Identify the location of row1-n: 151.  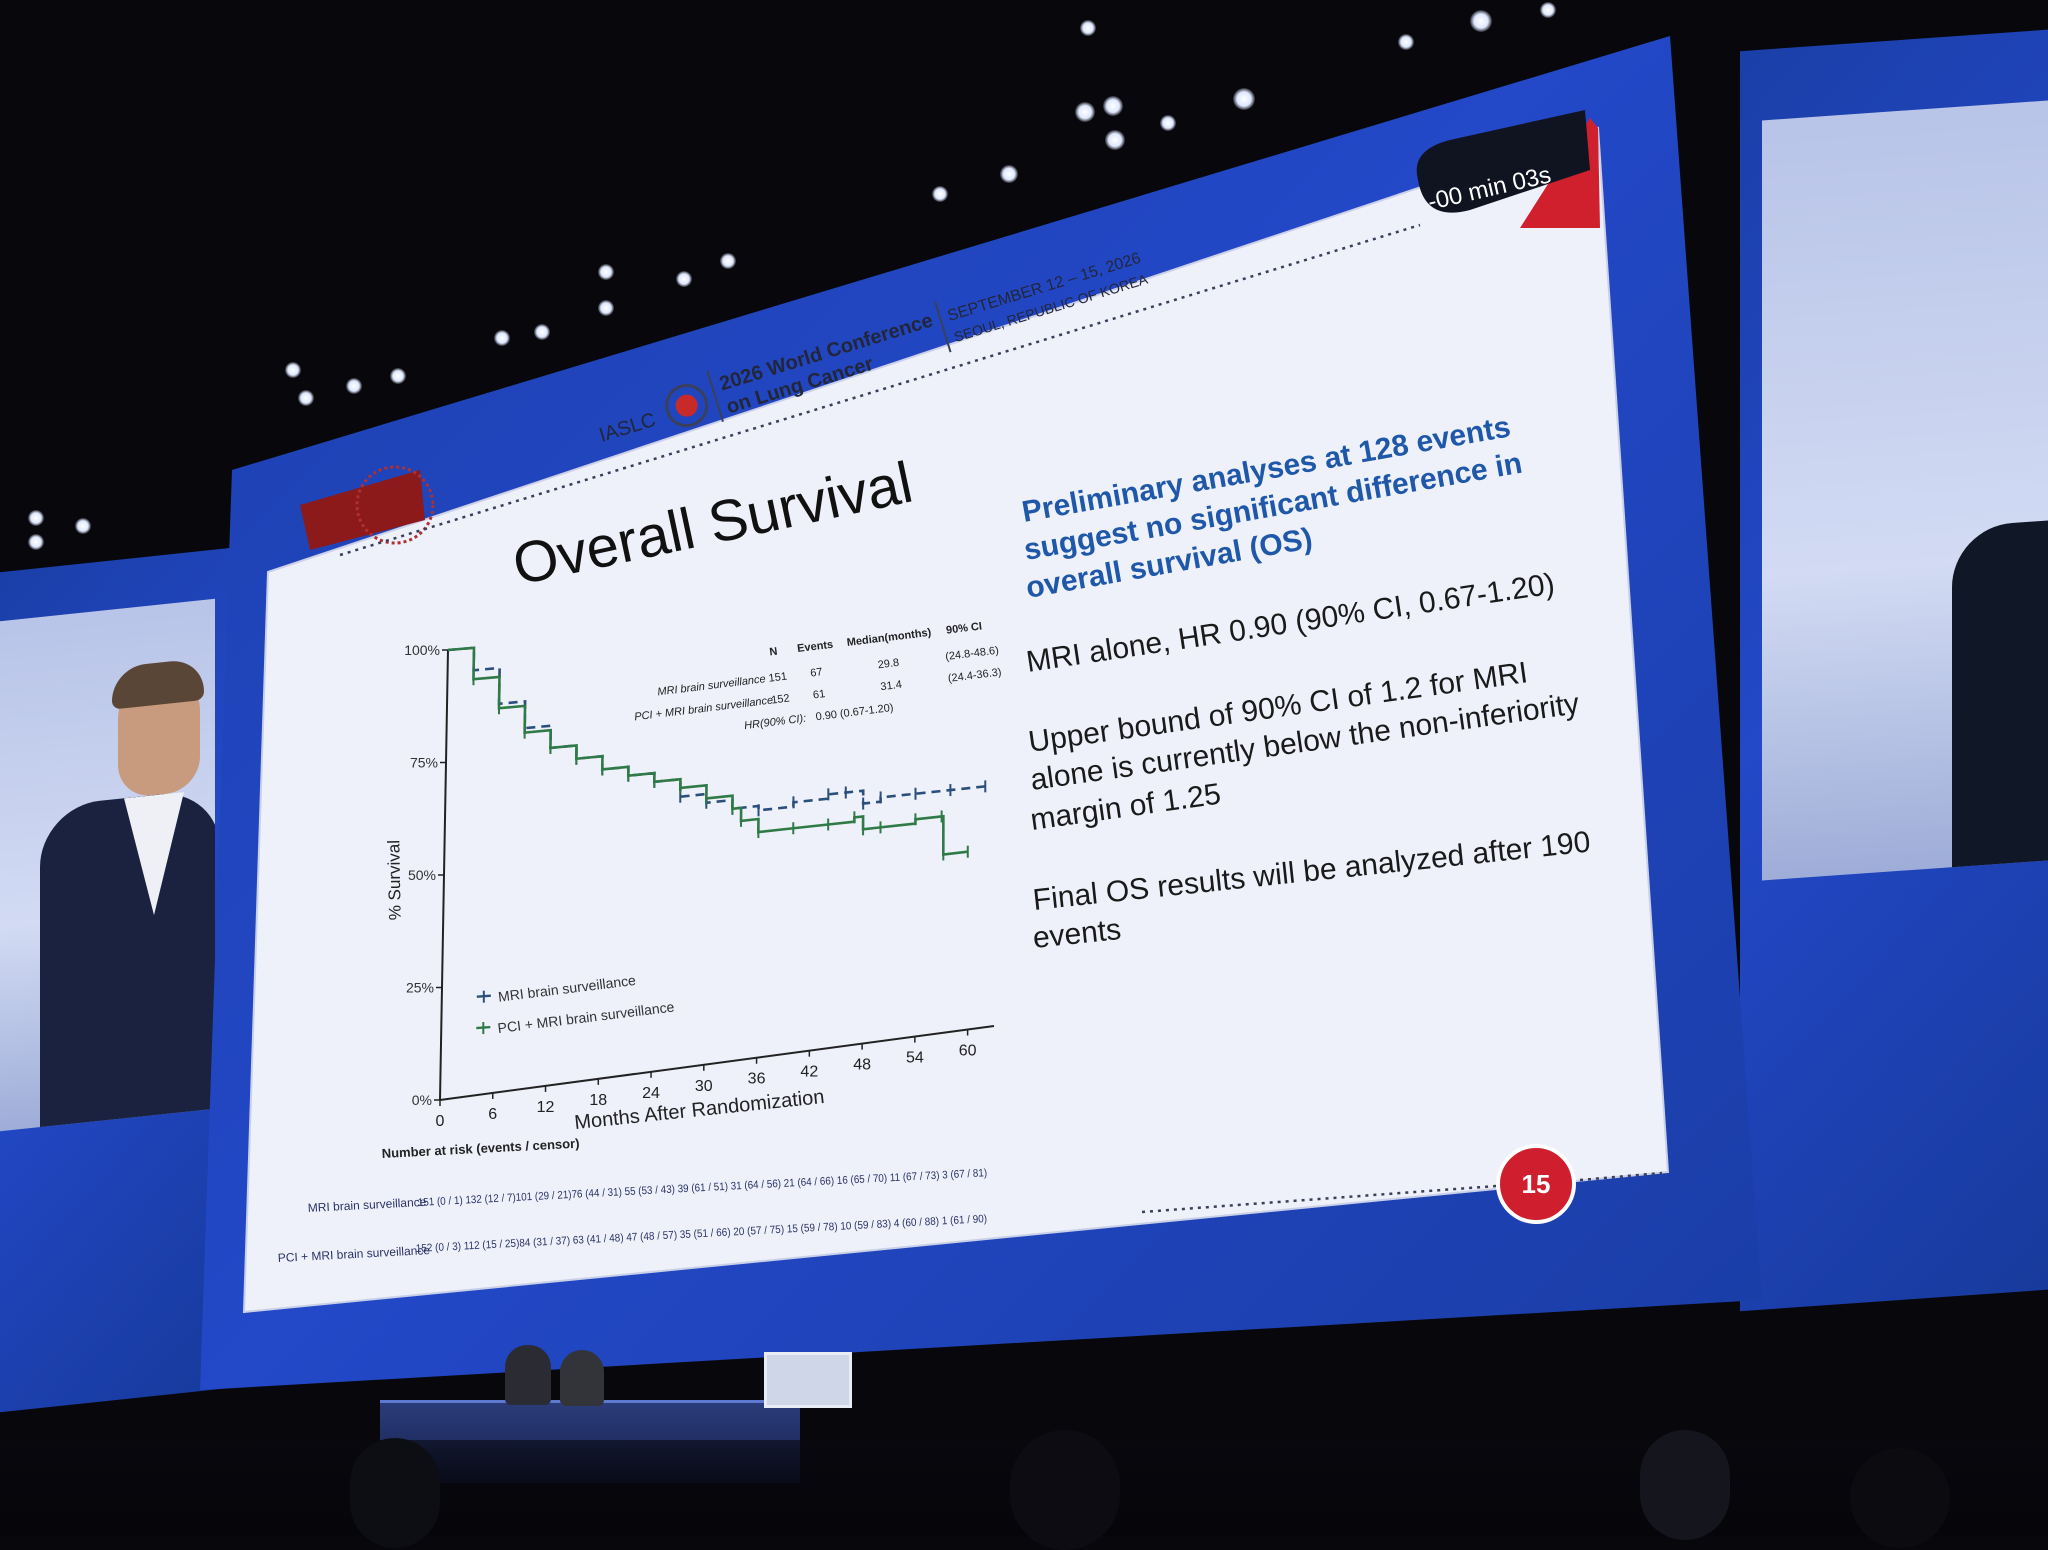
(778, 678).